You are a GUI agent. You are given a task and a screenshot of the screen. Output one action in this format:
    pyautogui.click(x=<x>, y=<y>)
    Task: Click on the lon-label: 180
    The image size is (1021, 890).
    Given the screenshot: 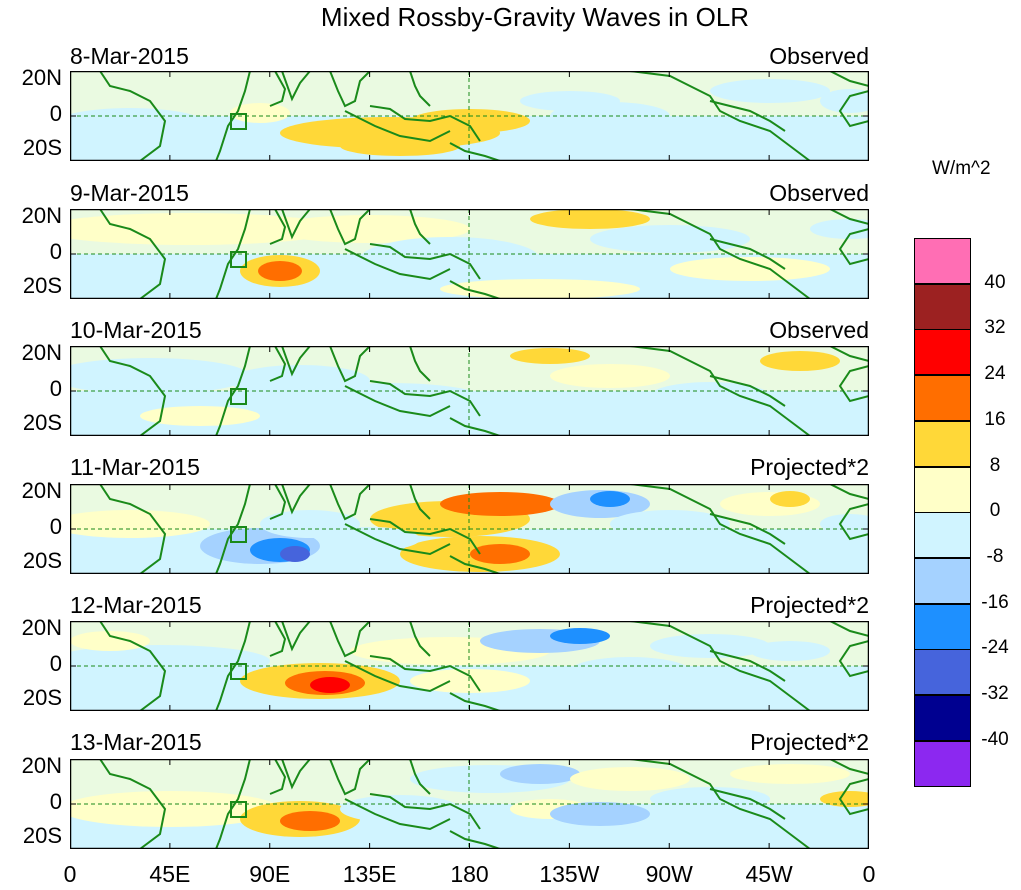 What is the action you would take?
    pyautogui.click(x=469, y=874)
    